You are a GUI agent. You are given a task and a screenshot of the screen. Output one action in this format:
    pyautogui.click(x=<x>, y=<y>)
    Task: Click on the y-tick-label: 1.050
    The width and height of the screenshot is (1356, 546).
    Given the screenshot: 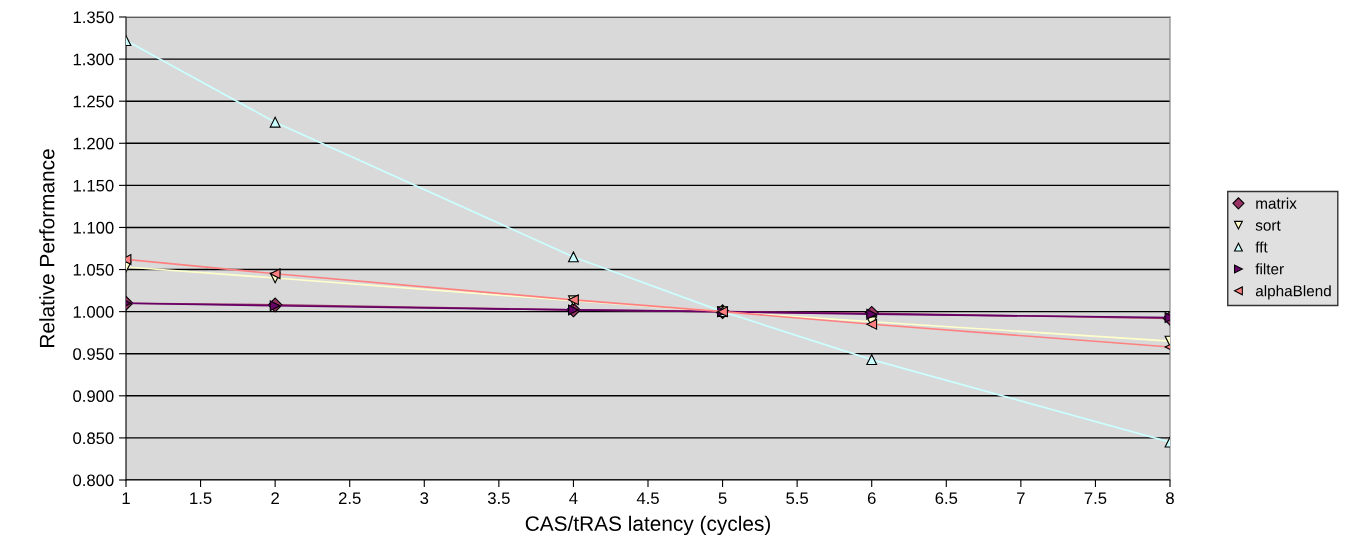 What is the action you would take?
    pyautogui.click(x=93, y=269)
    